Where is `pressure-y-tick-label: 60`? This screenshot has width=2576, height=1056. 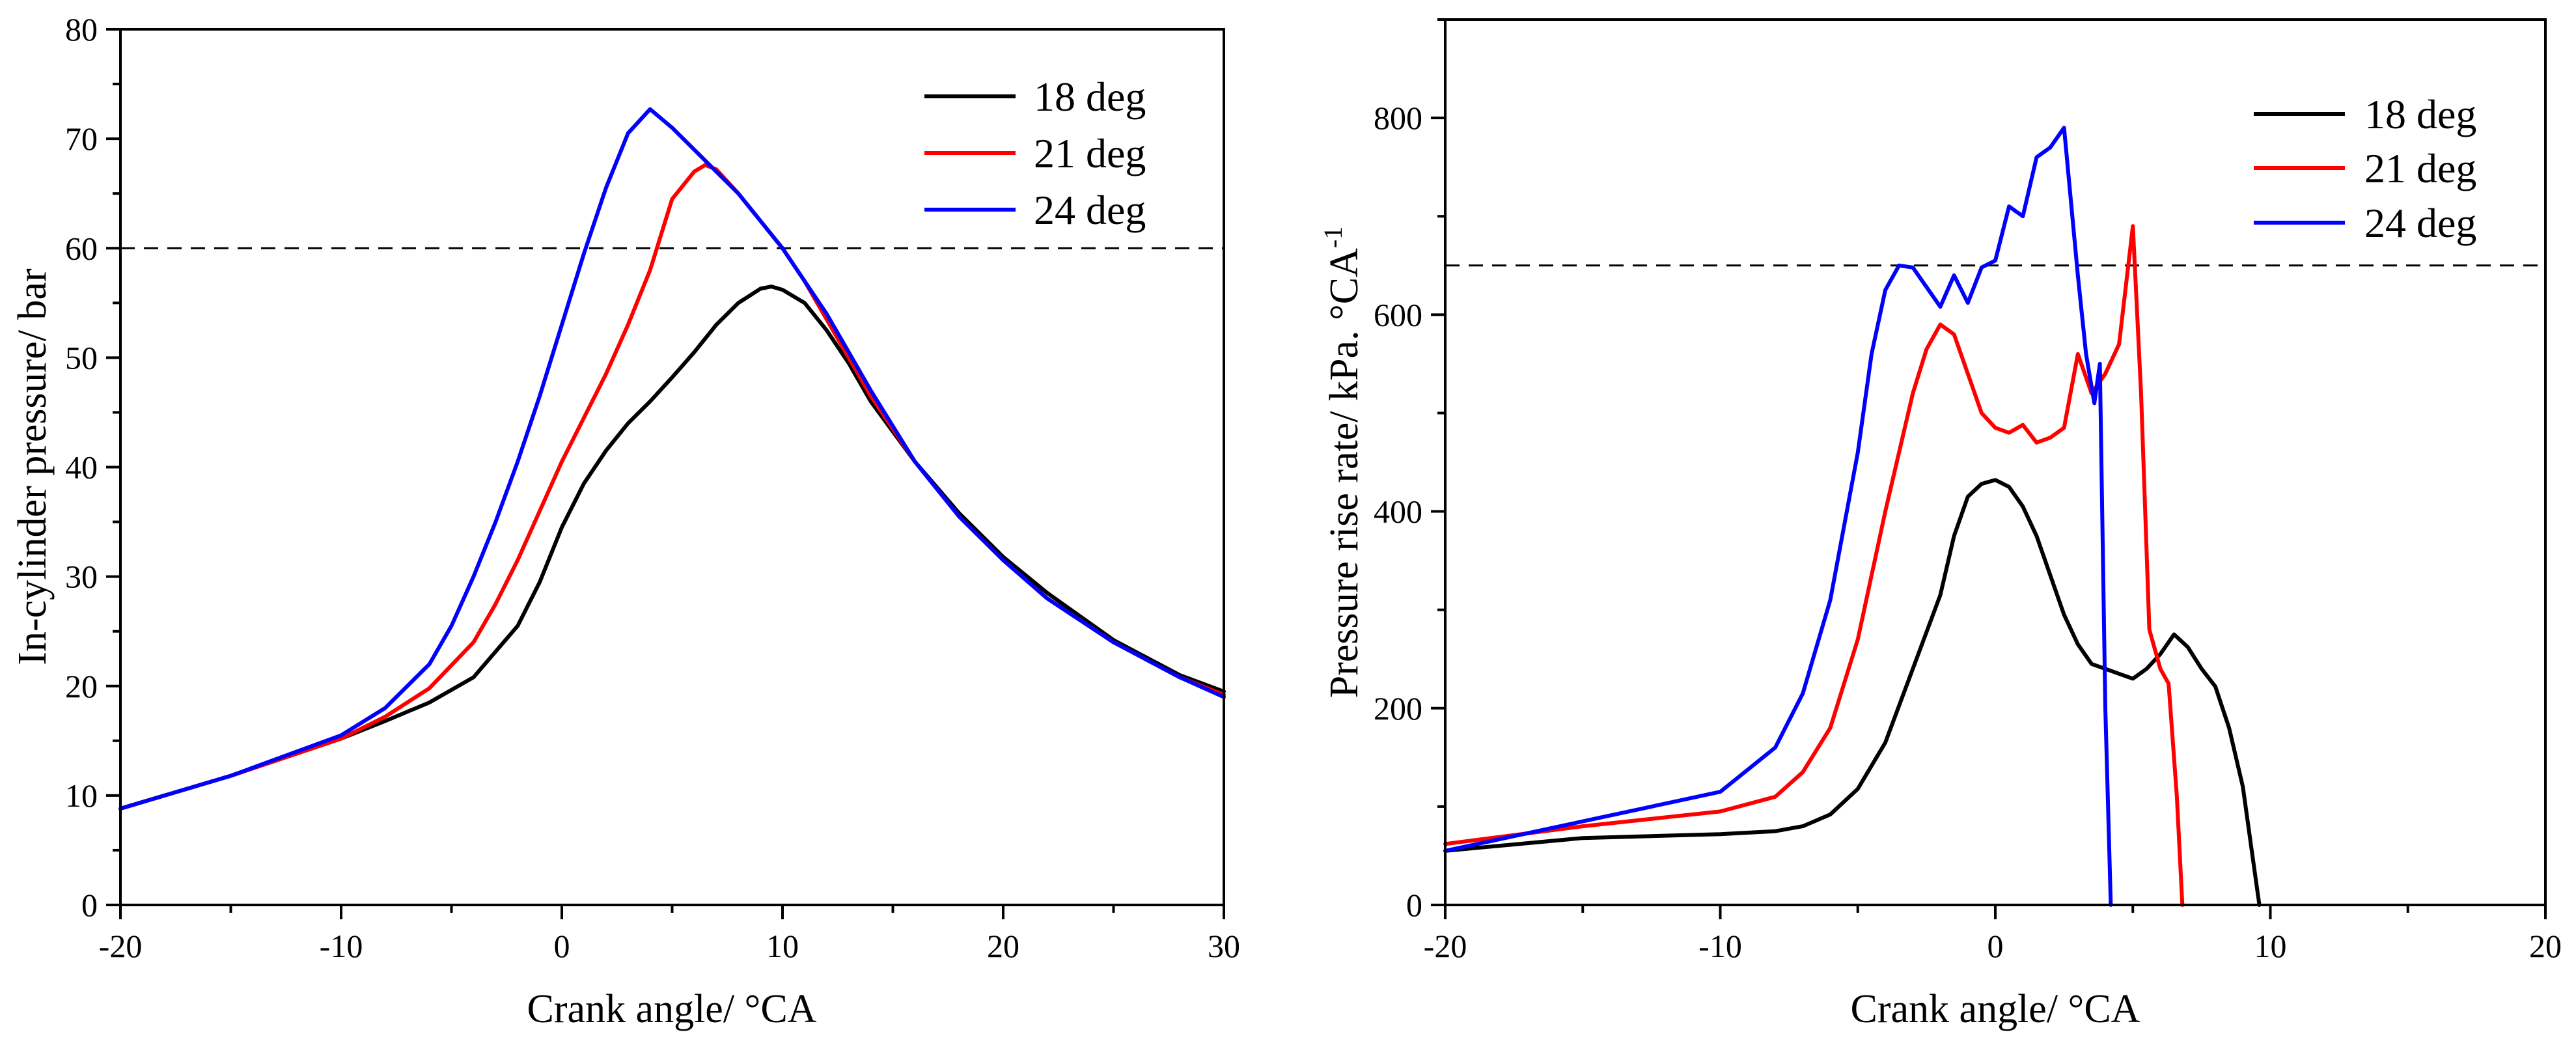 pressure-y-tick-label: 60 is located at coordinates (81, 248).